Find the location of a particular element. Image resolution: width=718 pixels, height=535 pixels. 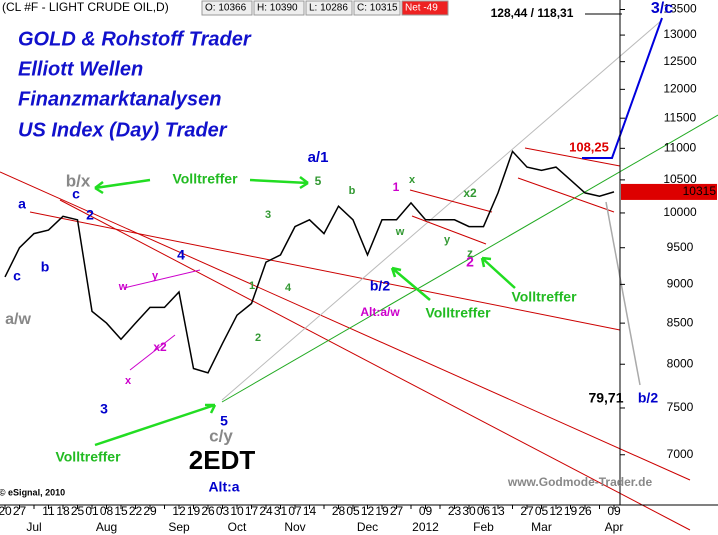

x-month-label: Feb is located at coordinates (483, 527).